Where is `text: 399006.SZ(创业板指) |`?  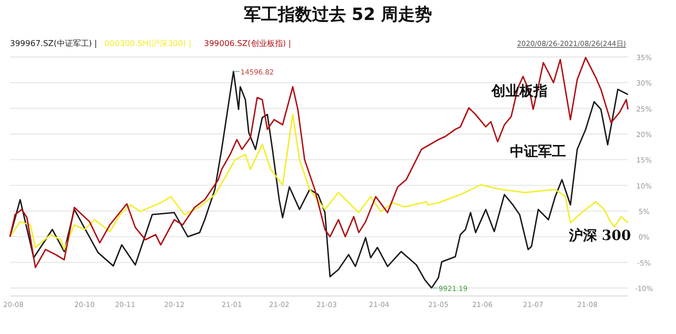
text: 399006.SZ(创业板指) | is located at coordinates (248, 43).